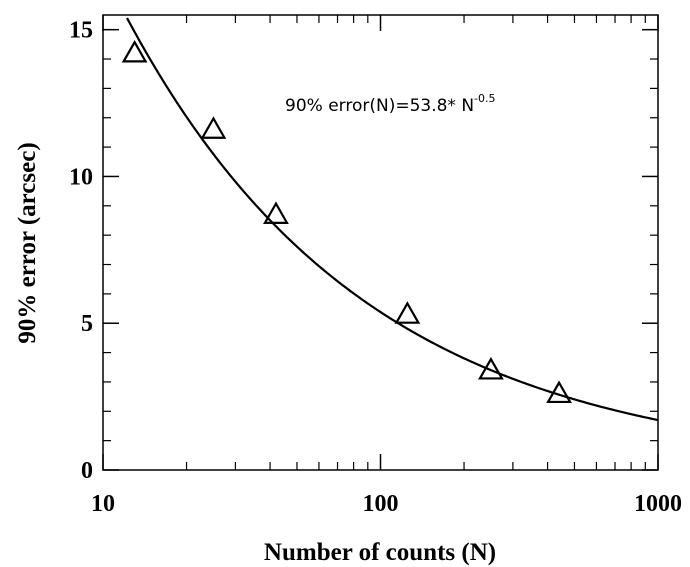 The image size is (690, 567). Describe the element at coordinates (87, 471) in the screenshot. I see `y-tick-label: 0` at that location.